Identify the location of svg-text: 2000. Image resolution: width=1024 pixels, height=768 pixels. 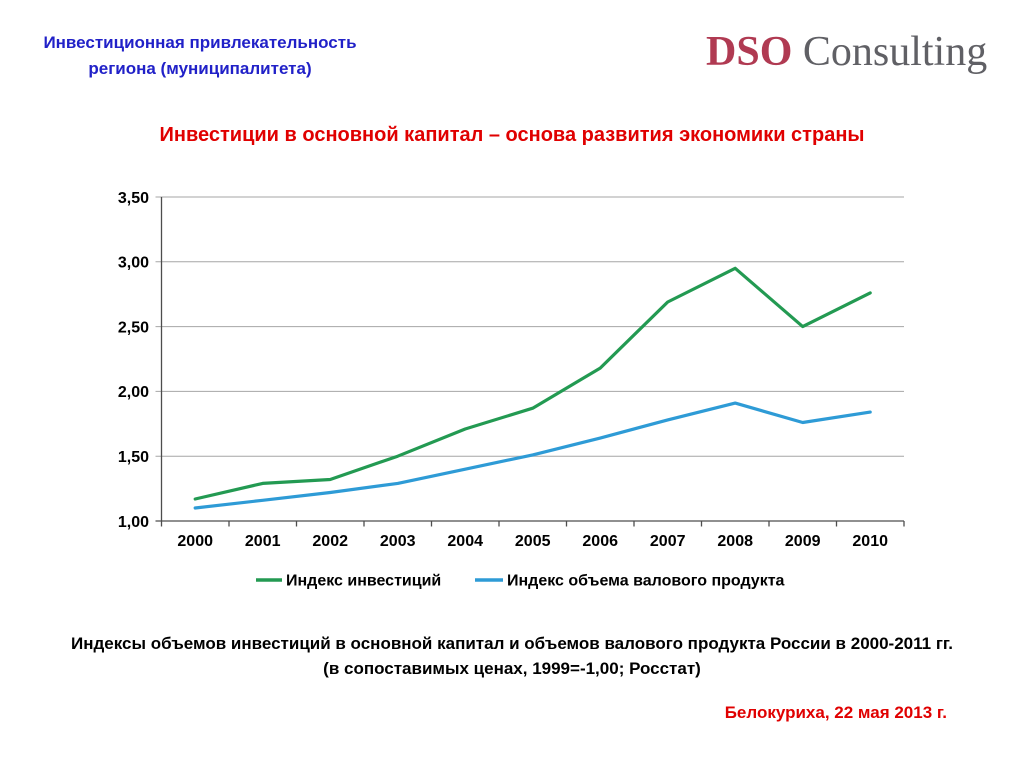
(195, 541).